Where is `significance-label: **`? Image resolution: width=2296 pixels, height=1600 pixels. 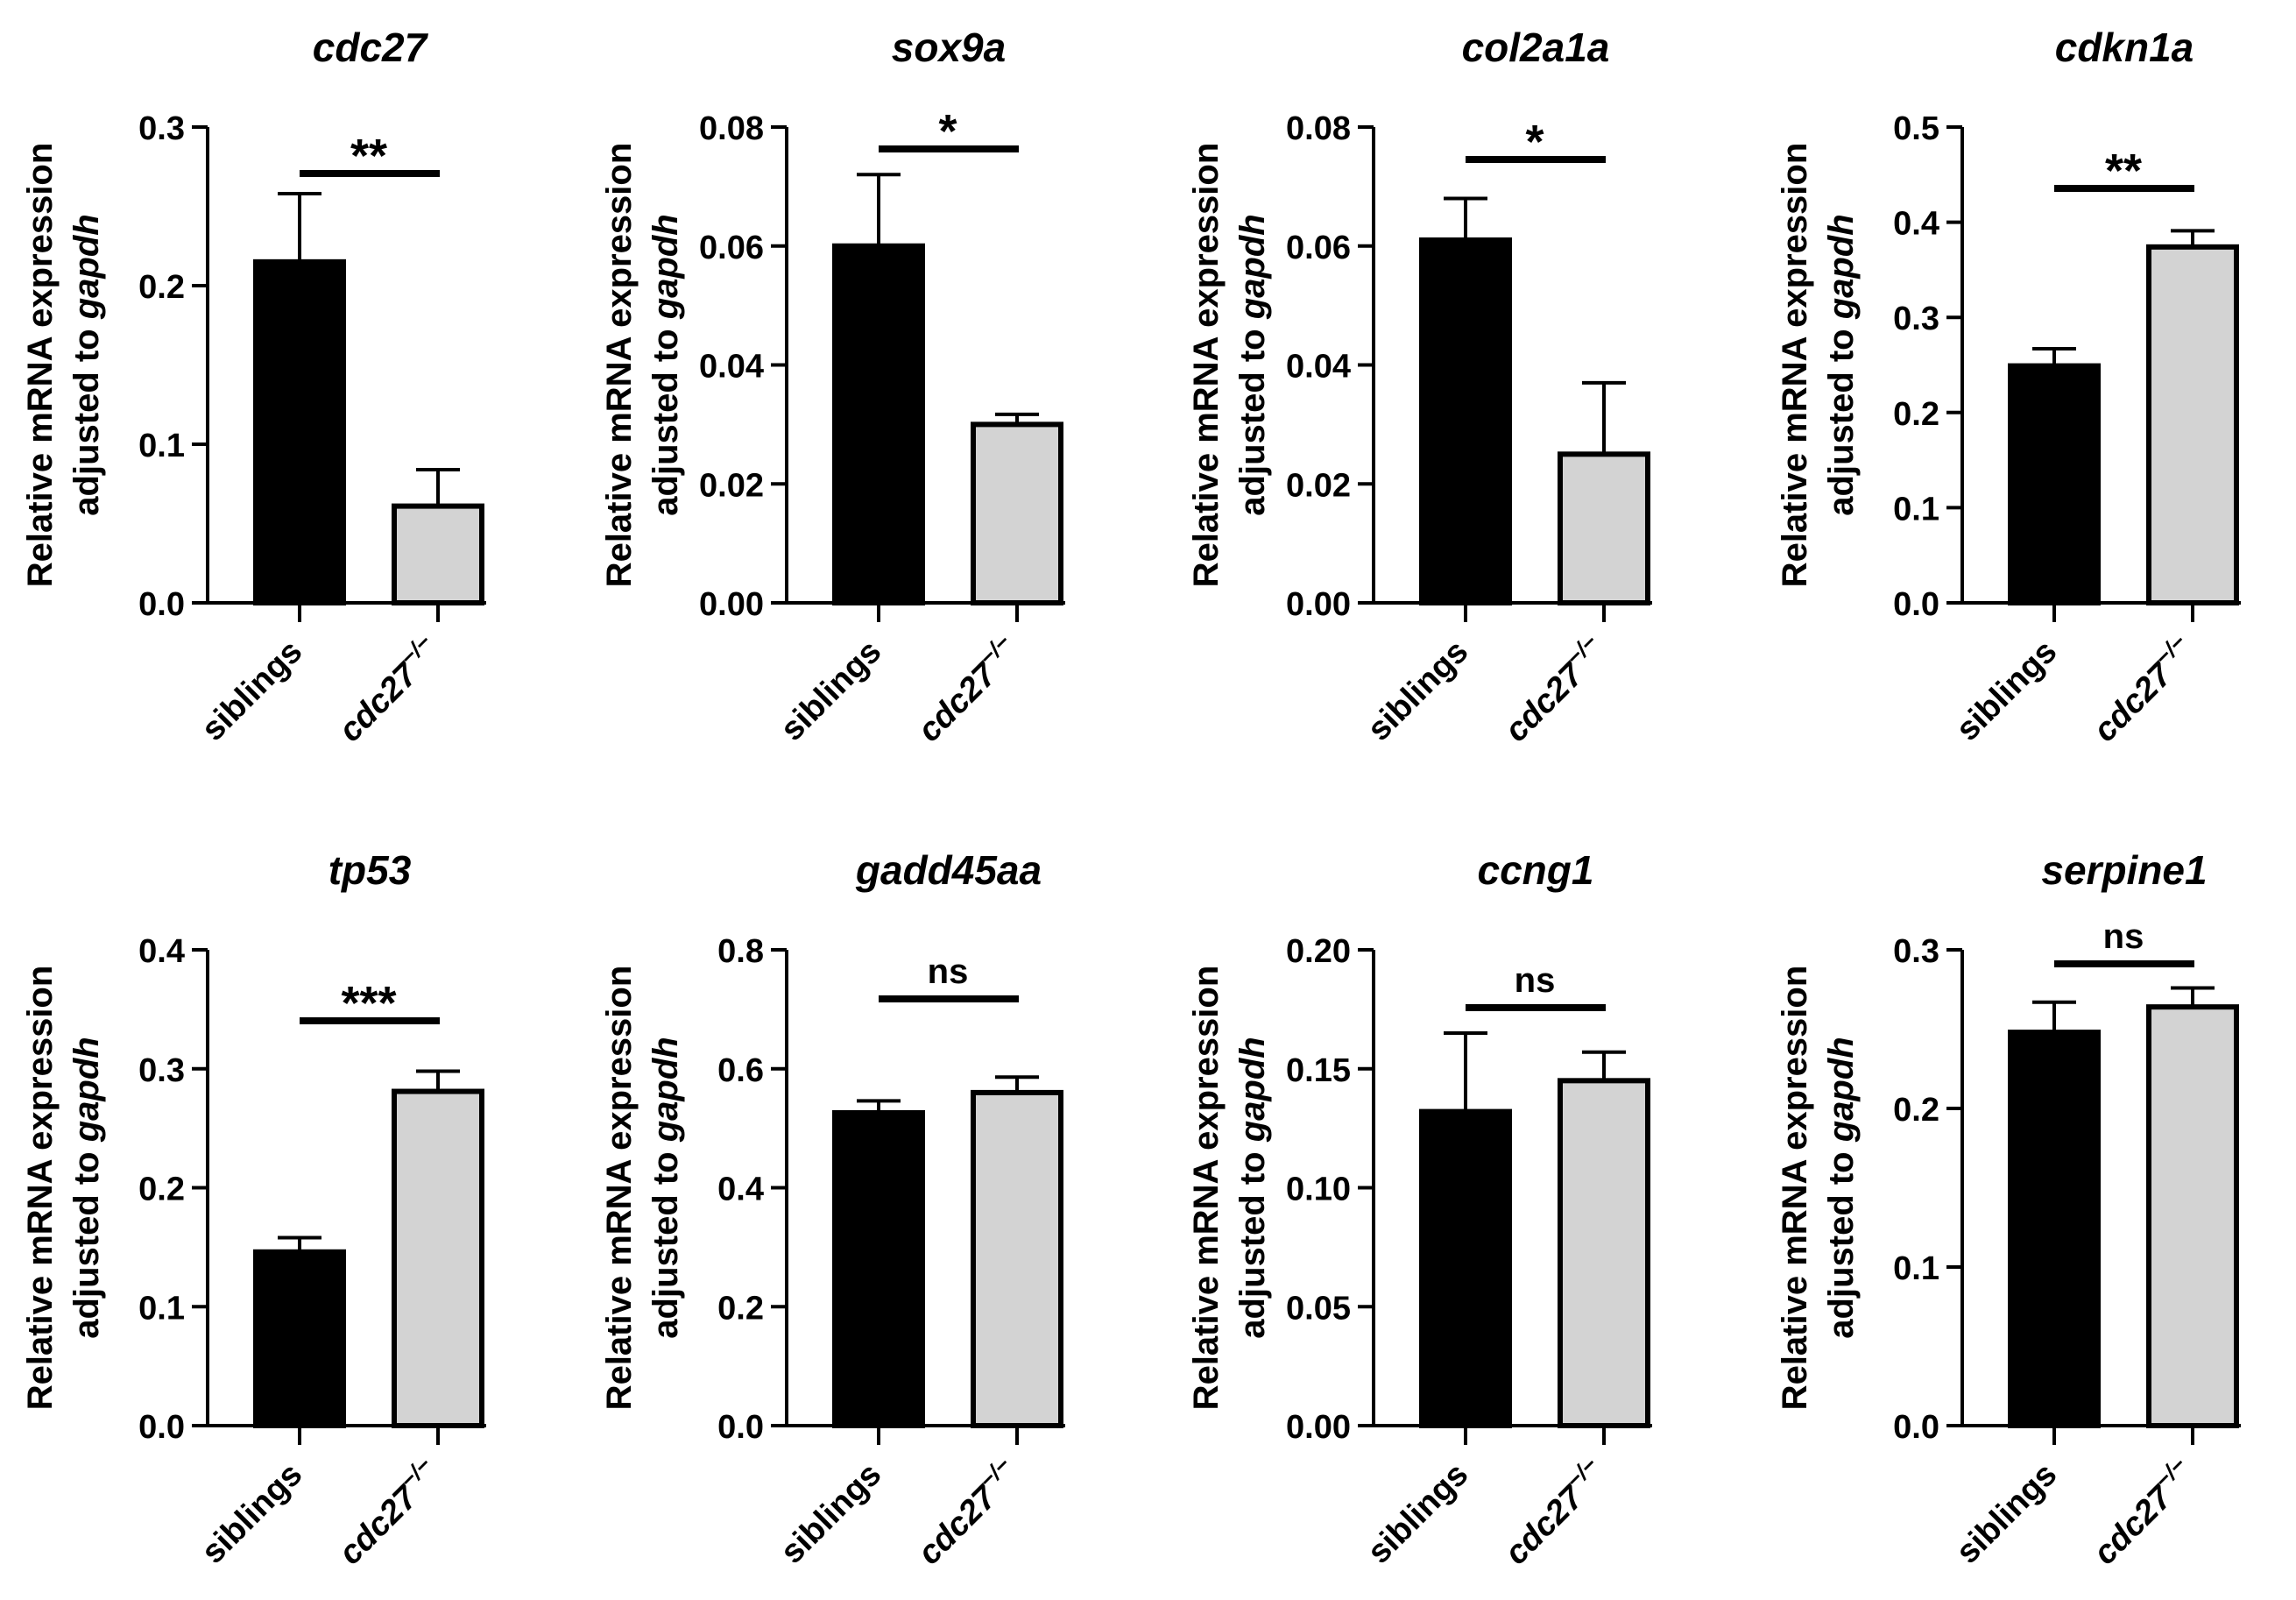 significance-label: ** is located at coordinates (368, 156).